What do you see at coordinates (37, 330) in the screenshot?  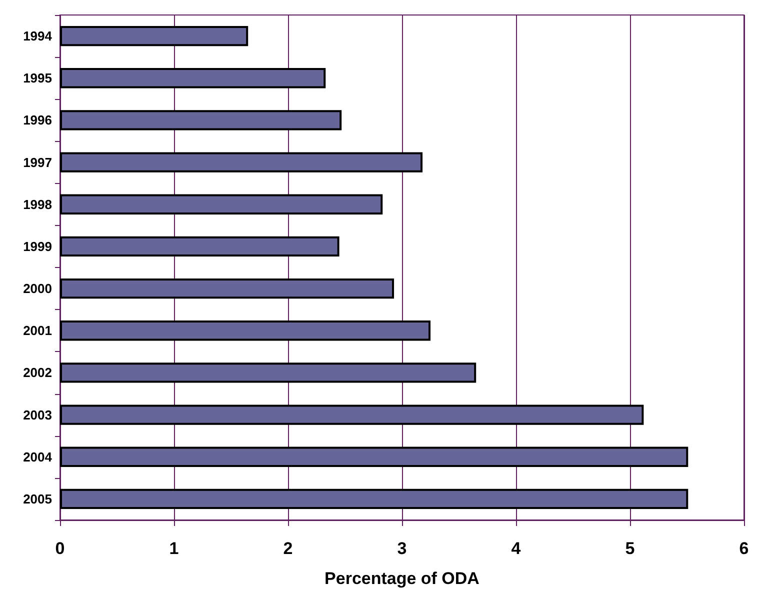 I see `y-tick-label: 2001` at bounding box center [37, 330].